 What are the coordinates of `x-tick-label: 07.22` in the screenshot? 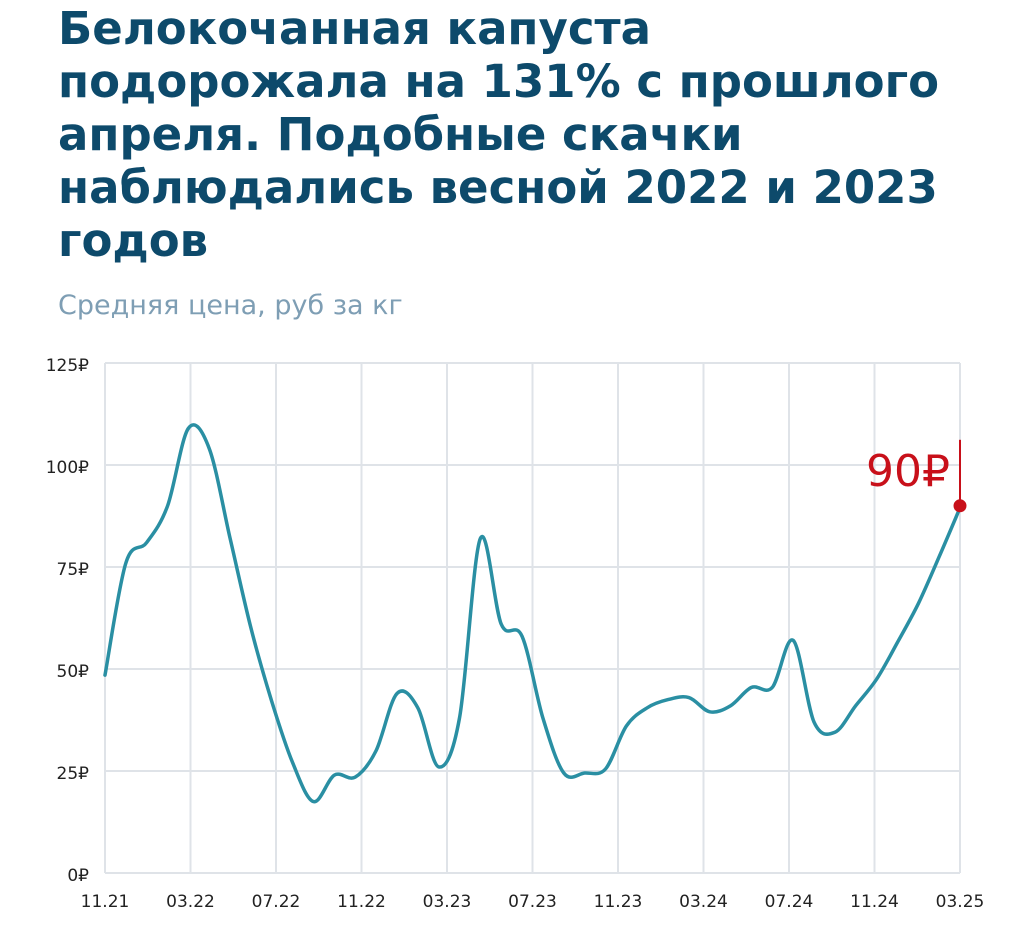 It's located at (276, 902).